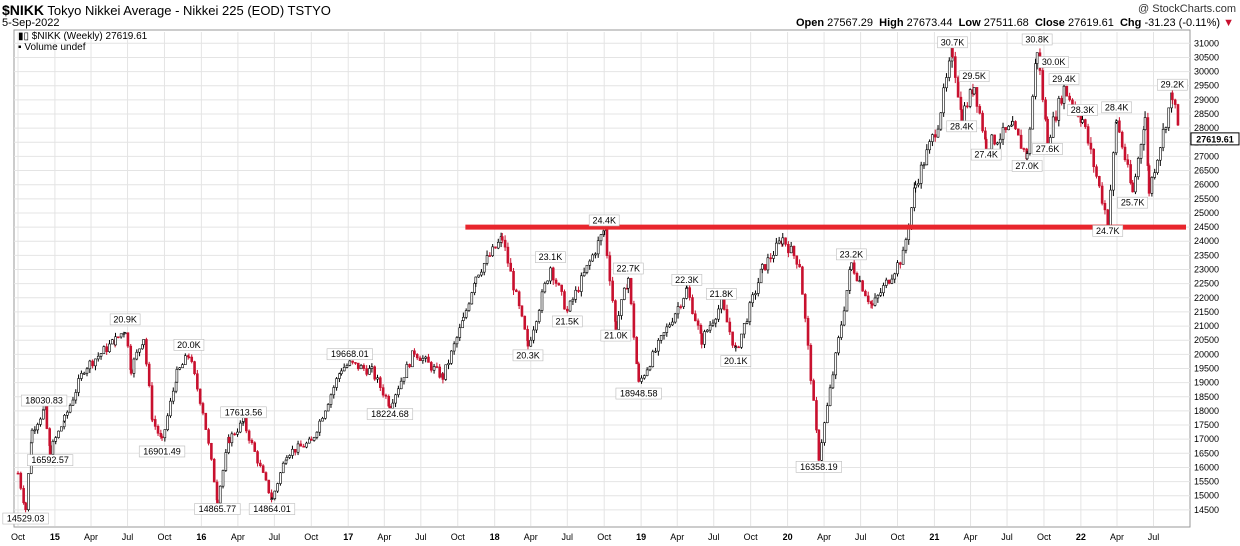 Image resolution: width=1240 pixels, height=546 pixels. I want to click on annotation-text: 27.0K, so click(1027, 166).